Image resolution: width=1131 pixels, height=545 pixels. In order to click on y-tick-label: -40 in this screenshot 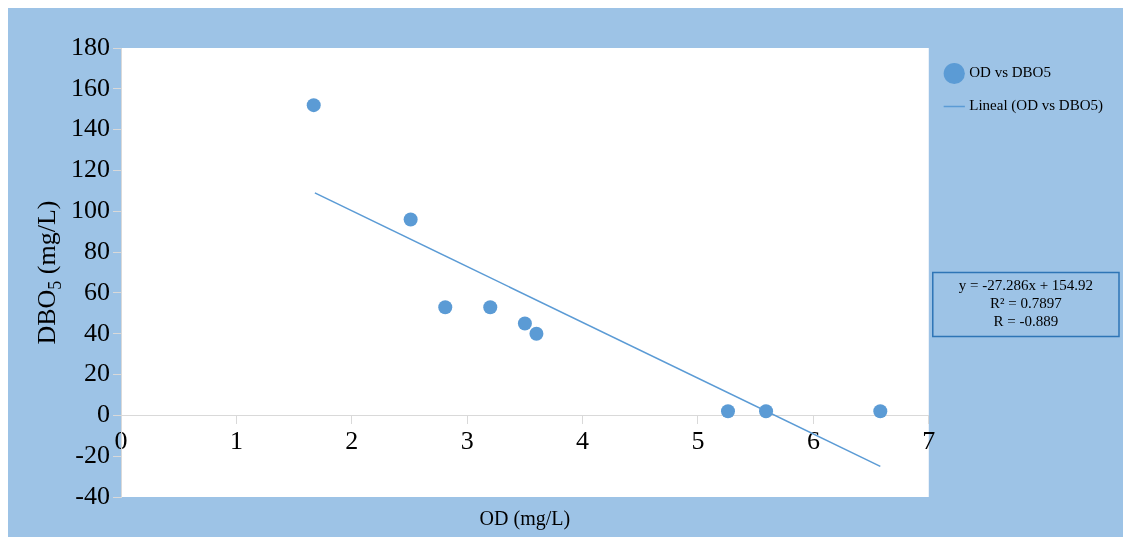, I will do `click(92, 495)`.